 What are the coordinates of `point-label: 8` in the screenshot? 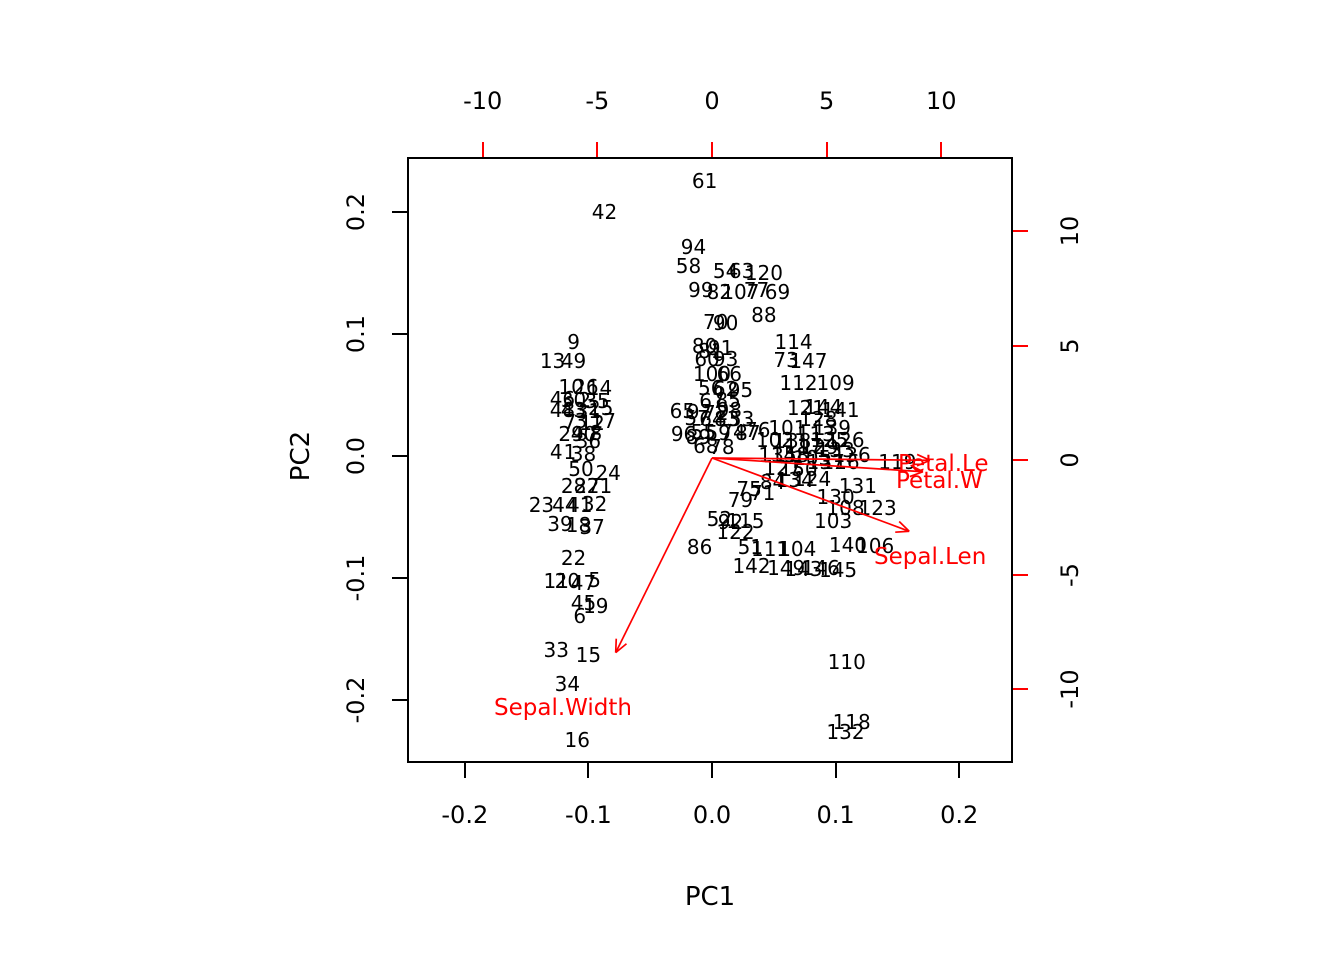 It's located at (596, 432).